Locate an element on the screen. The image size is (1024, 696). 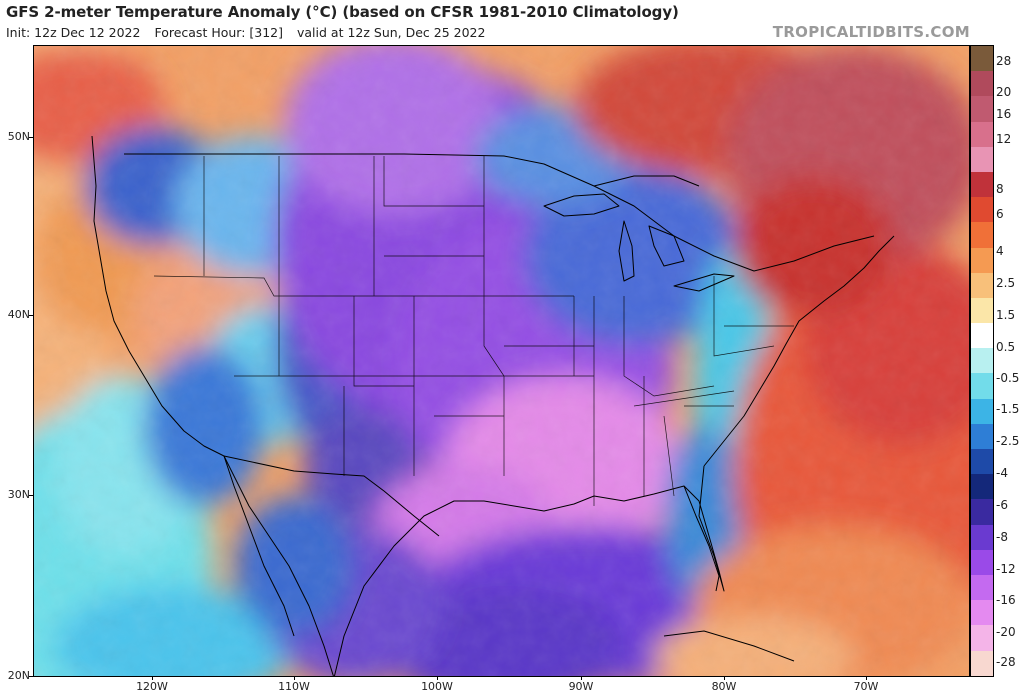
baja-coast is located at coordinates (259, 546).